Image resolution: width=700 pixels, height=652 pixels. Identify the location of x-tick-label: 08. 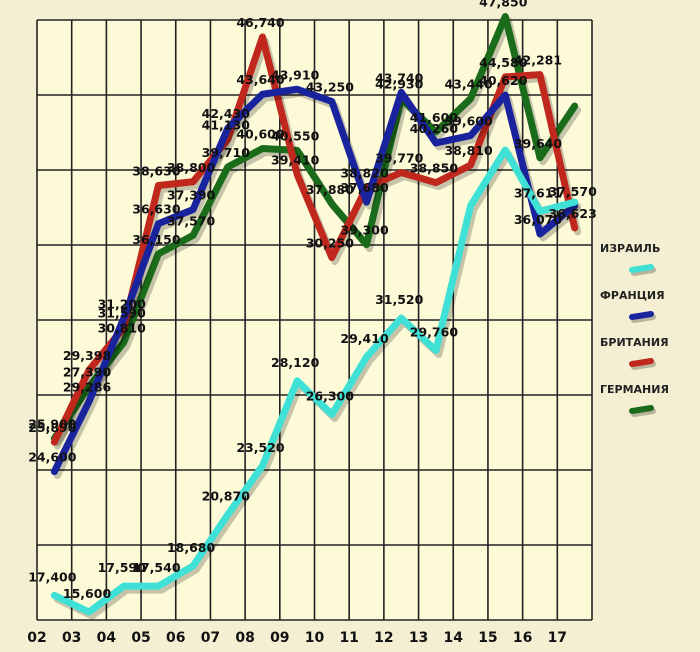
(244, 638).